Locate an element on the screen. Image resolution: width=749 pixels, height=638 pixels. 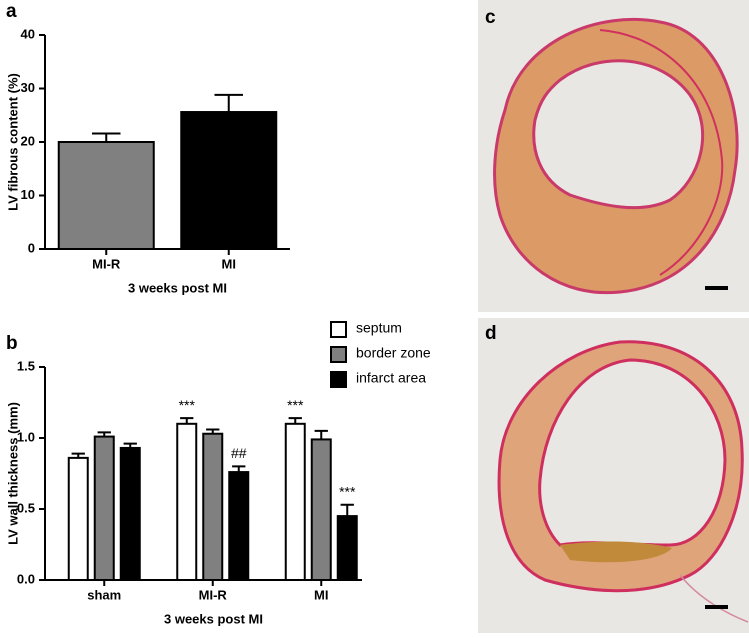
panel-label: d is located at coordinates (491, 333).